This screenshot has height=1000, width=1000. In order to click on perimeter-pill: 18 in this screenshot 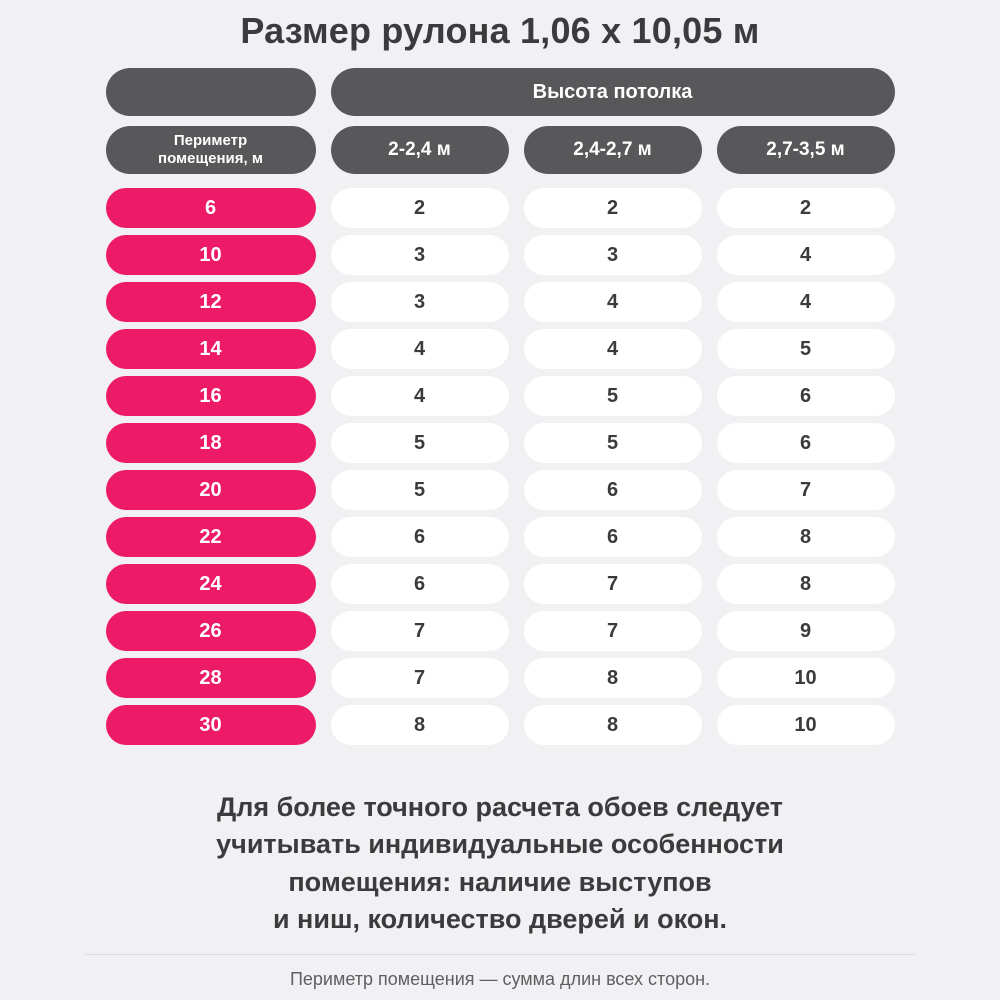, I will do `click(210, 443)`.